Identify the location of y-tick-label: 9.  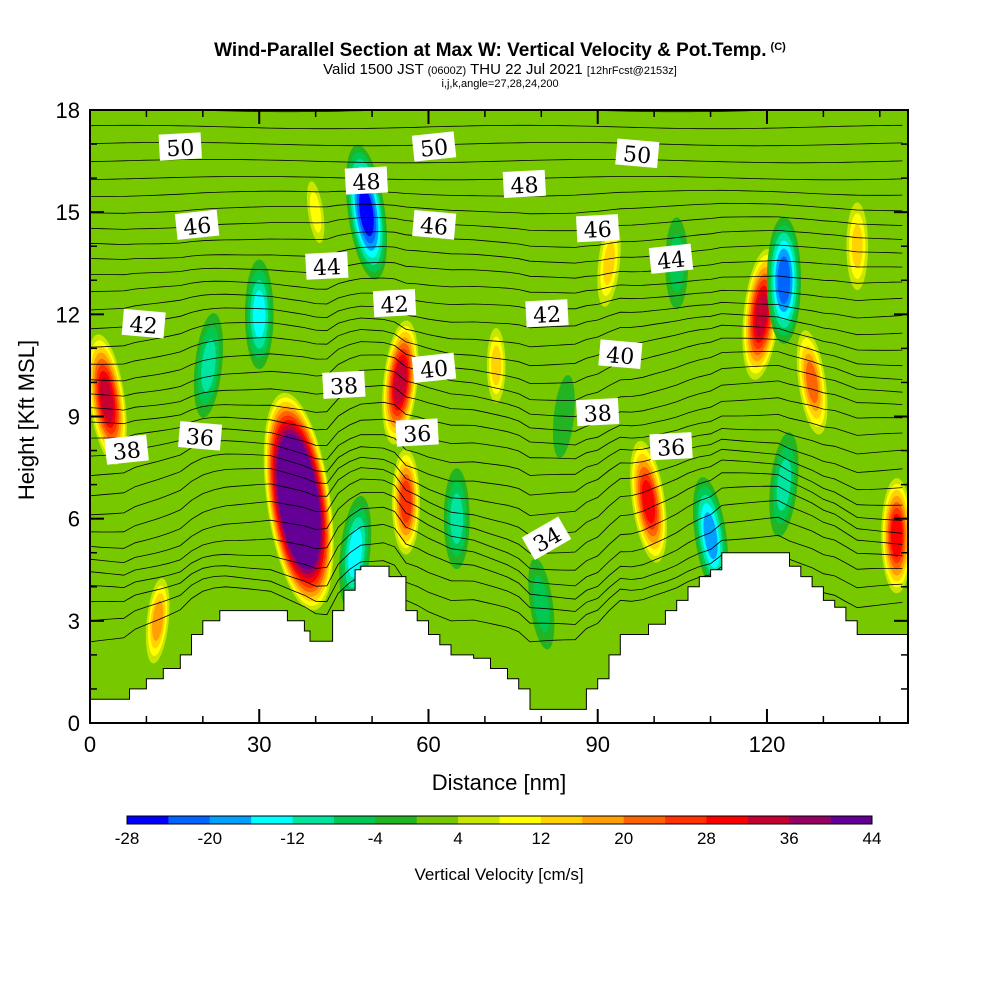
(74, 417).